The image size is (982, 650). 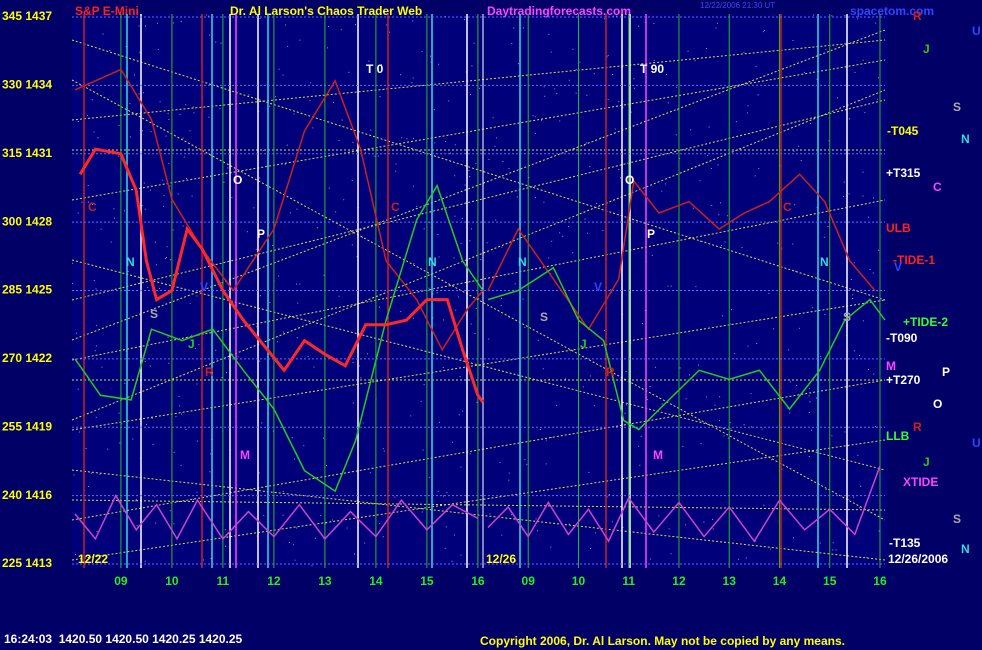 I want to click on annotation: T 0, so click(x=375, y=69).